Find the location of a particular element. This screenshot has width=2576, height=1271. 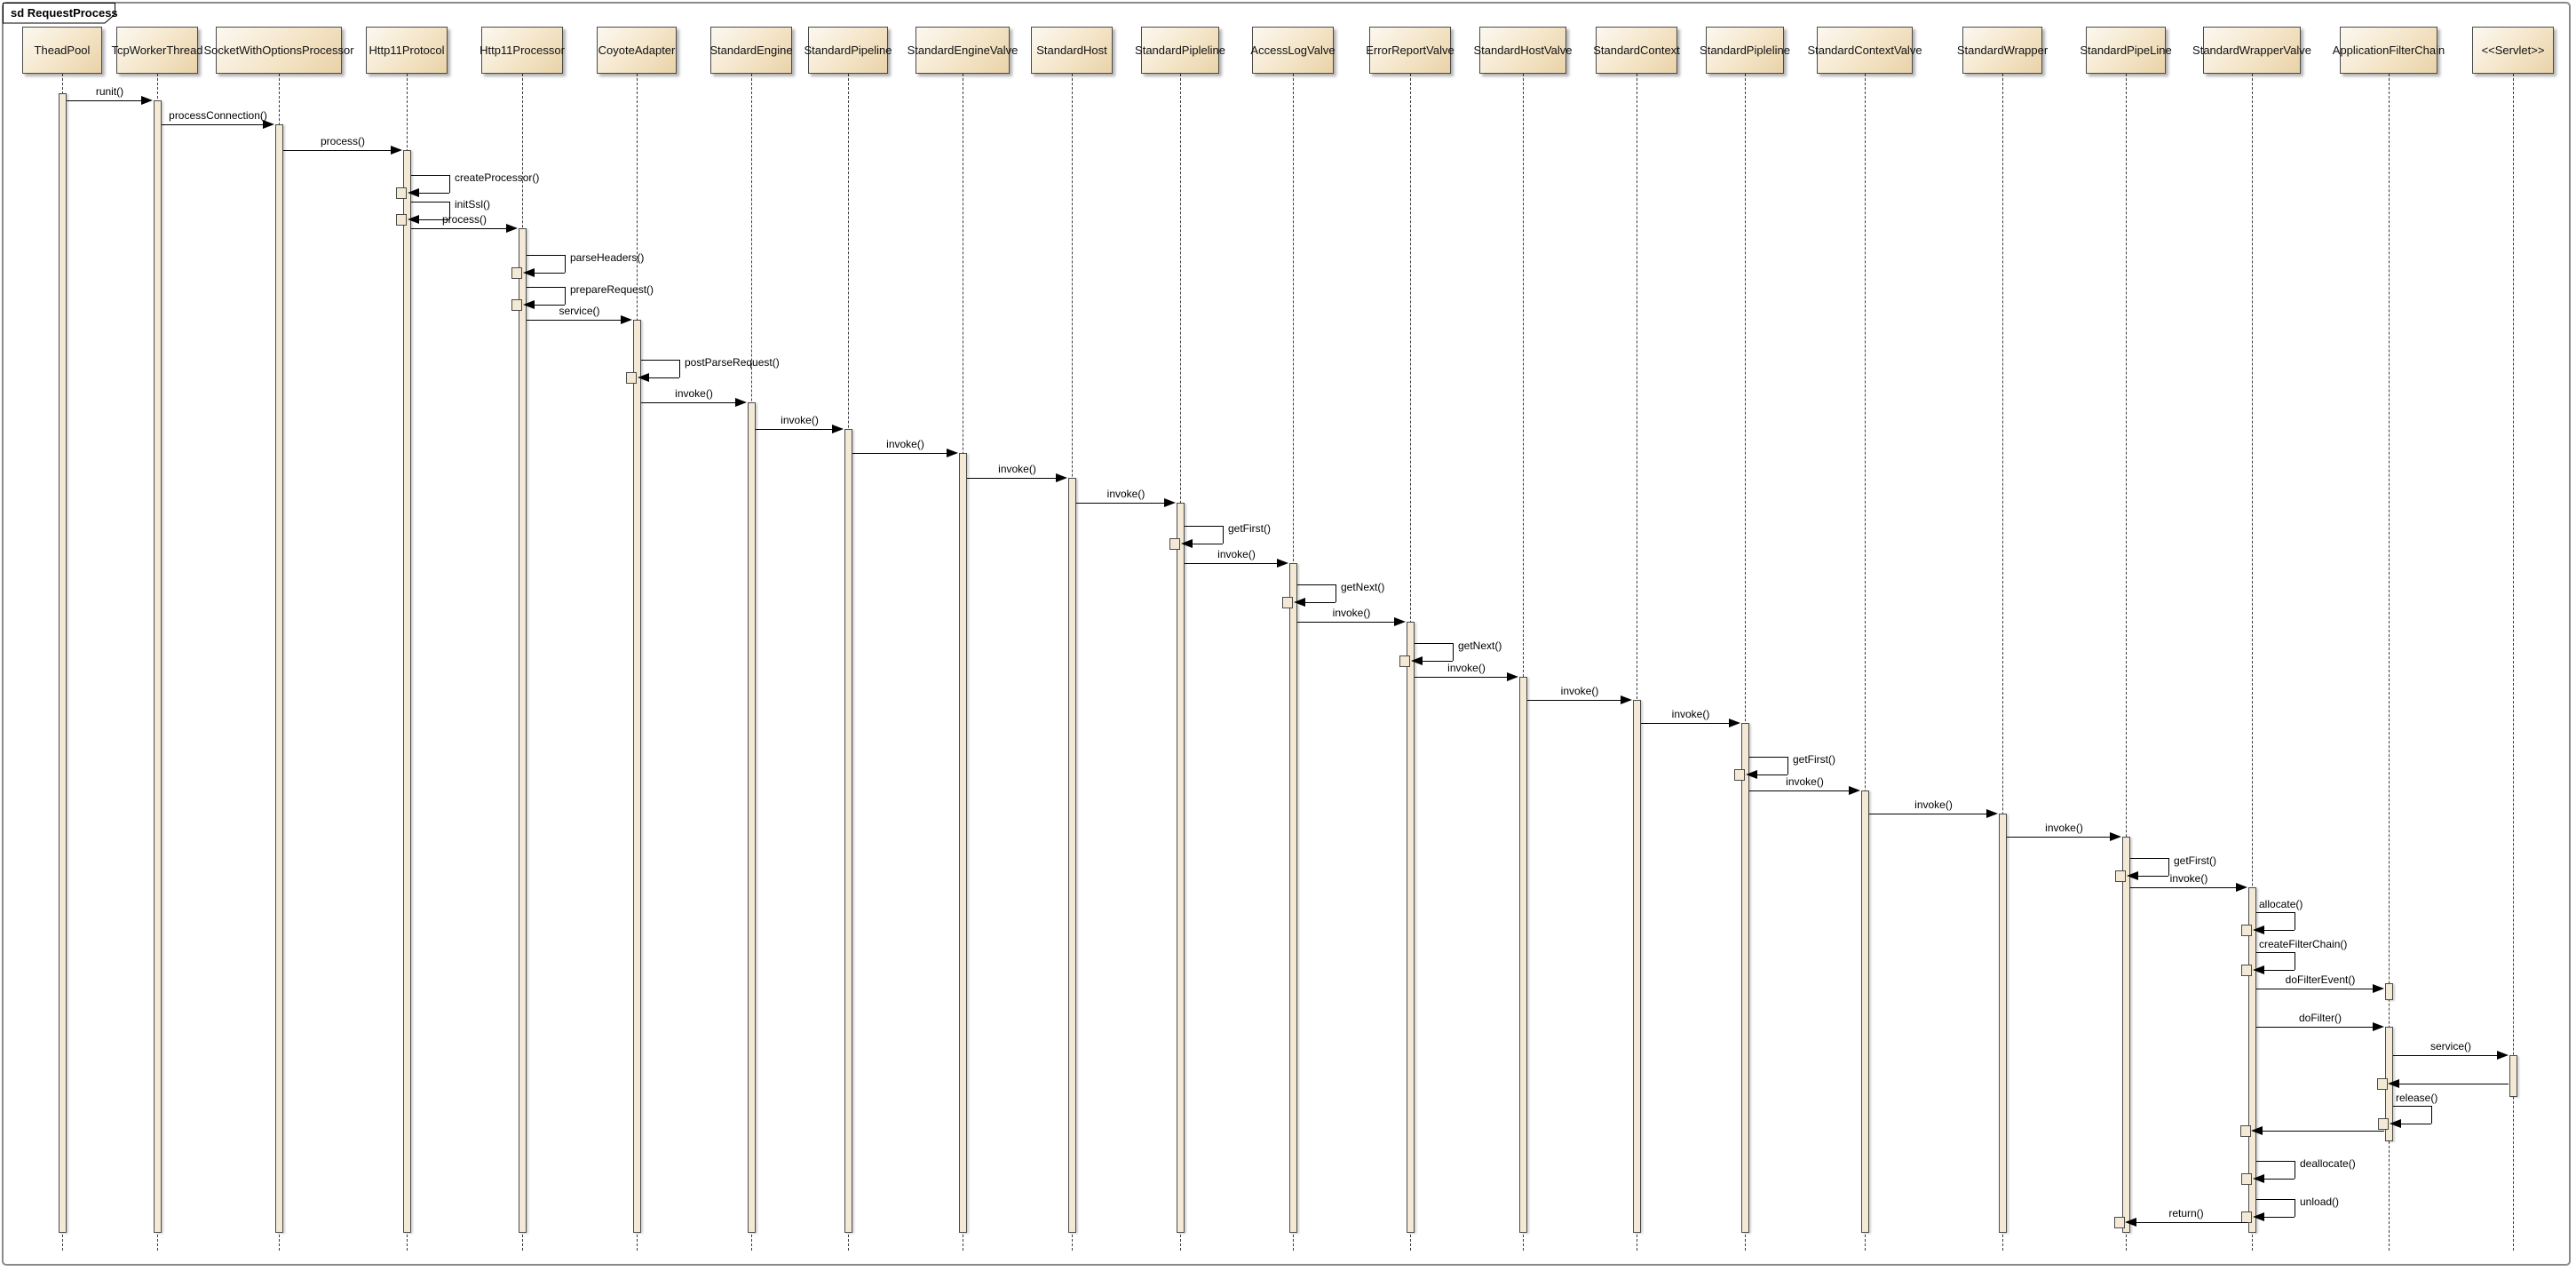

lifeline-head-StandardHostValve: StandardHostValve is located at coordinates (1523, 50).